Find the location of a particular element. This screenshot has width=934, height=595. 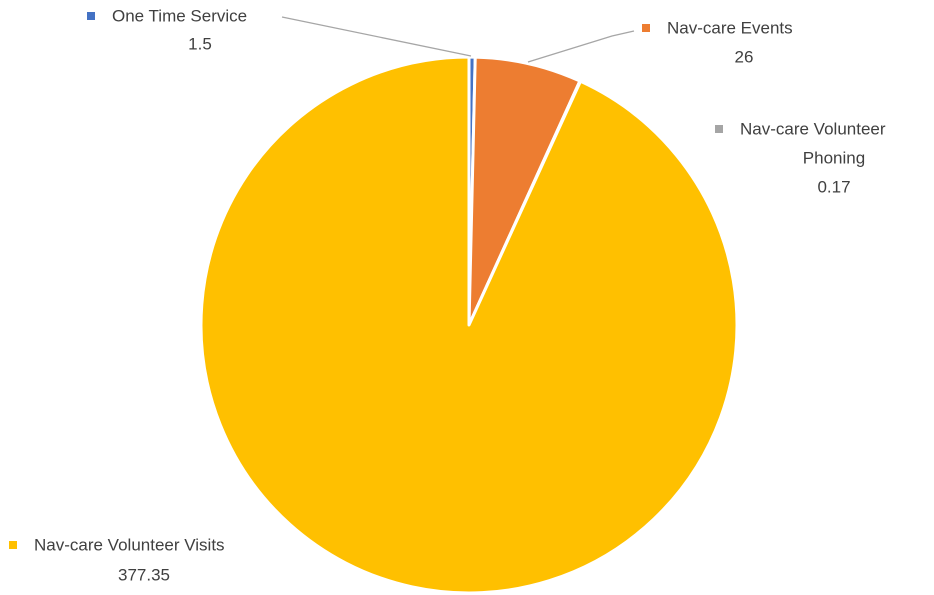

label-key-one-time-service is located at coordinates (91, 16).